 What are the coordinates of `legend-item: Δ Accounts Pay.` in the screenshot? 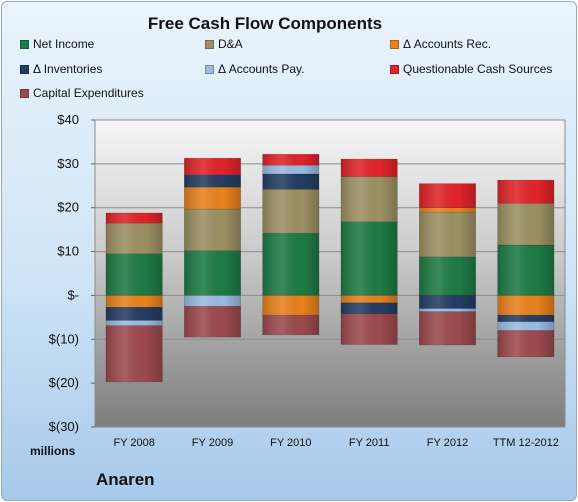 It's located at (255, 69).